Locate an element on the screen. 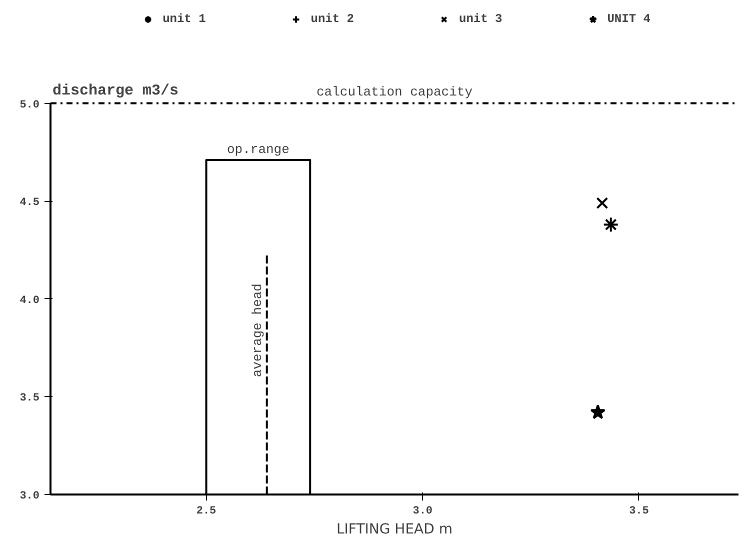 The image size is (755, 548). x-axis-title: LIFTING HEAD m is located at coordinates (394, 530).